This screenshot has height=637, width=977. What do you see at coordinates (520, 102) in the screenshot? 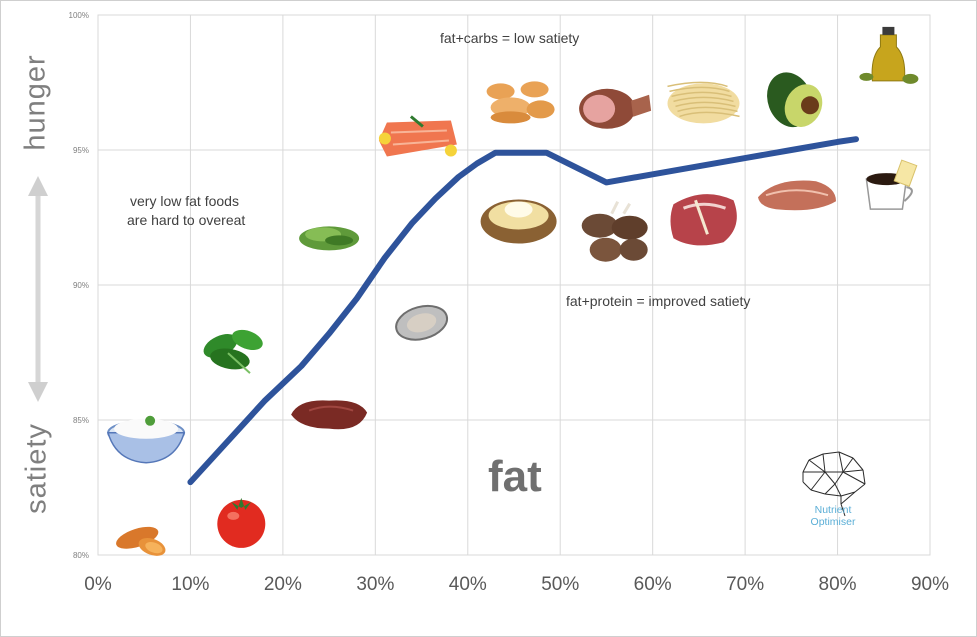
I see `crackers-icon` at bounding box center [520, 102].